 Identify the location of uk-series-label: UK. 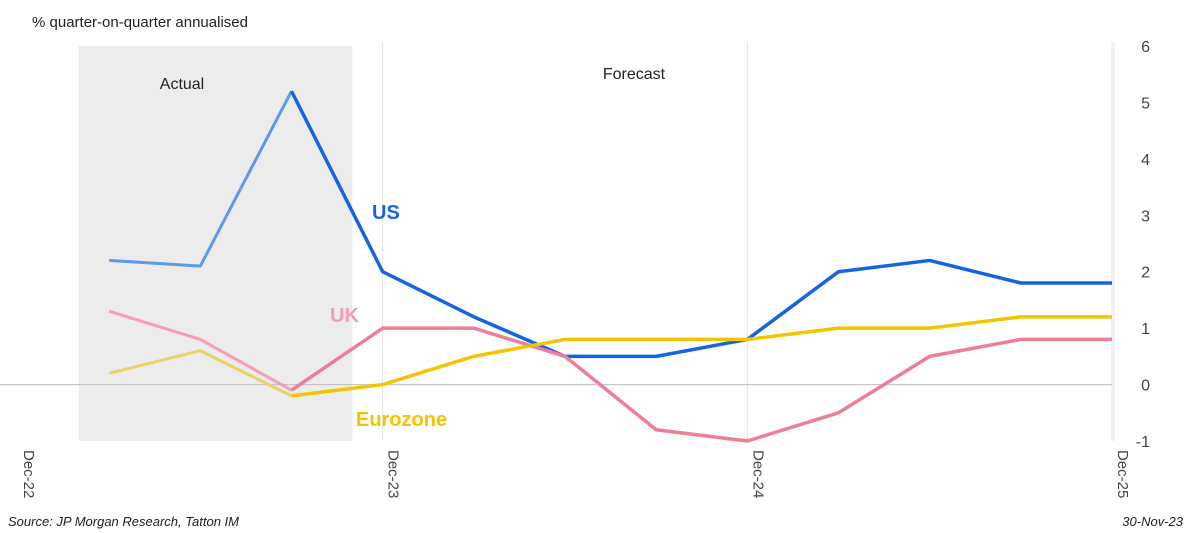
(344, 316).